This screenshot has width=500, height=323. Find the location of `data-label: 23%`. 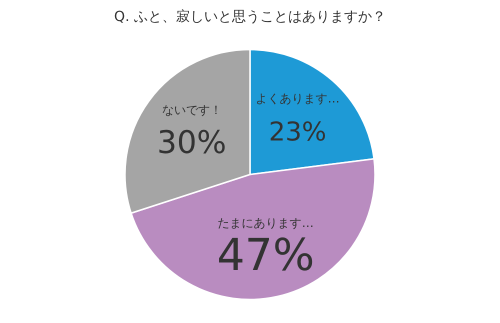

data-label: 23% is located at coordinates (297, 132).